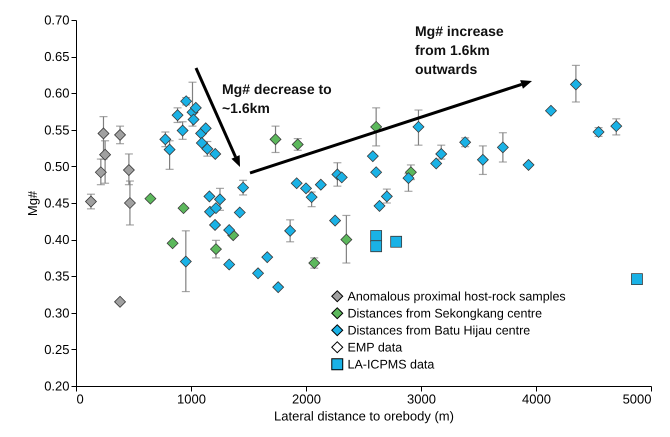 The width and height of the screenshot is (670, 437). Describe the element at coordinates (277, 99) in the screenshot. I see `annotation: Mg# decrease to ~1.6km` at that location.